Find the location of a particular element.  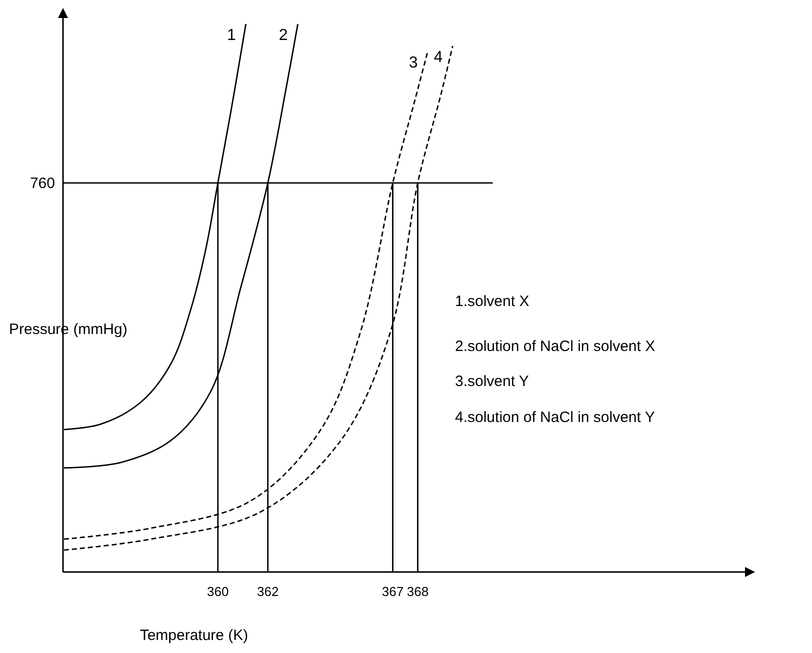

series-label: 2 is located at coordinates (283, 35).